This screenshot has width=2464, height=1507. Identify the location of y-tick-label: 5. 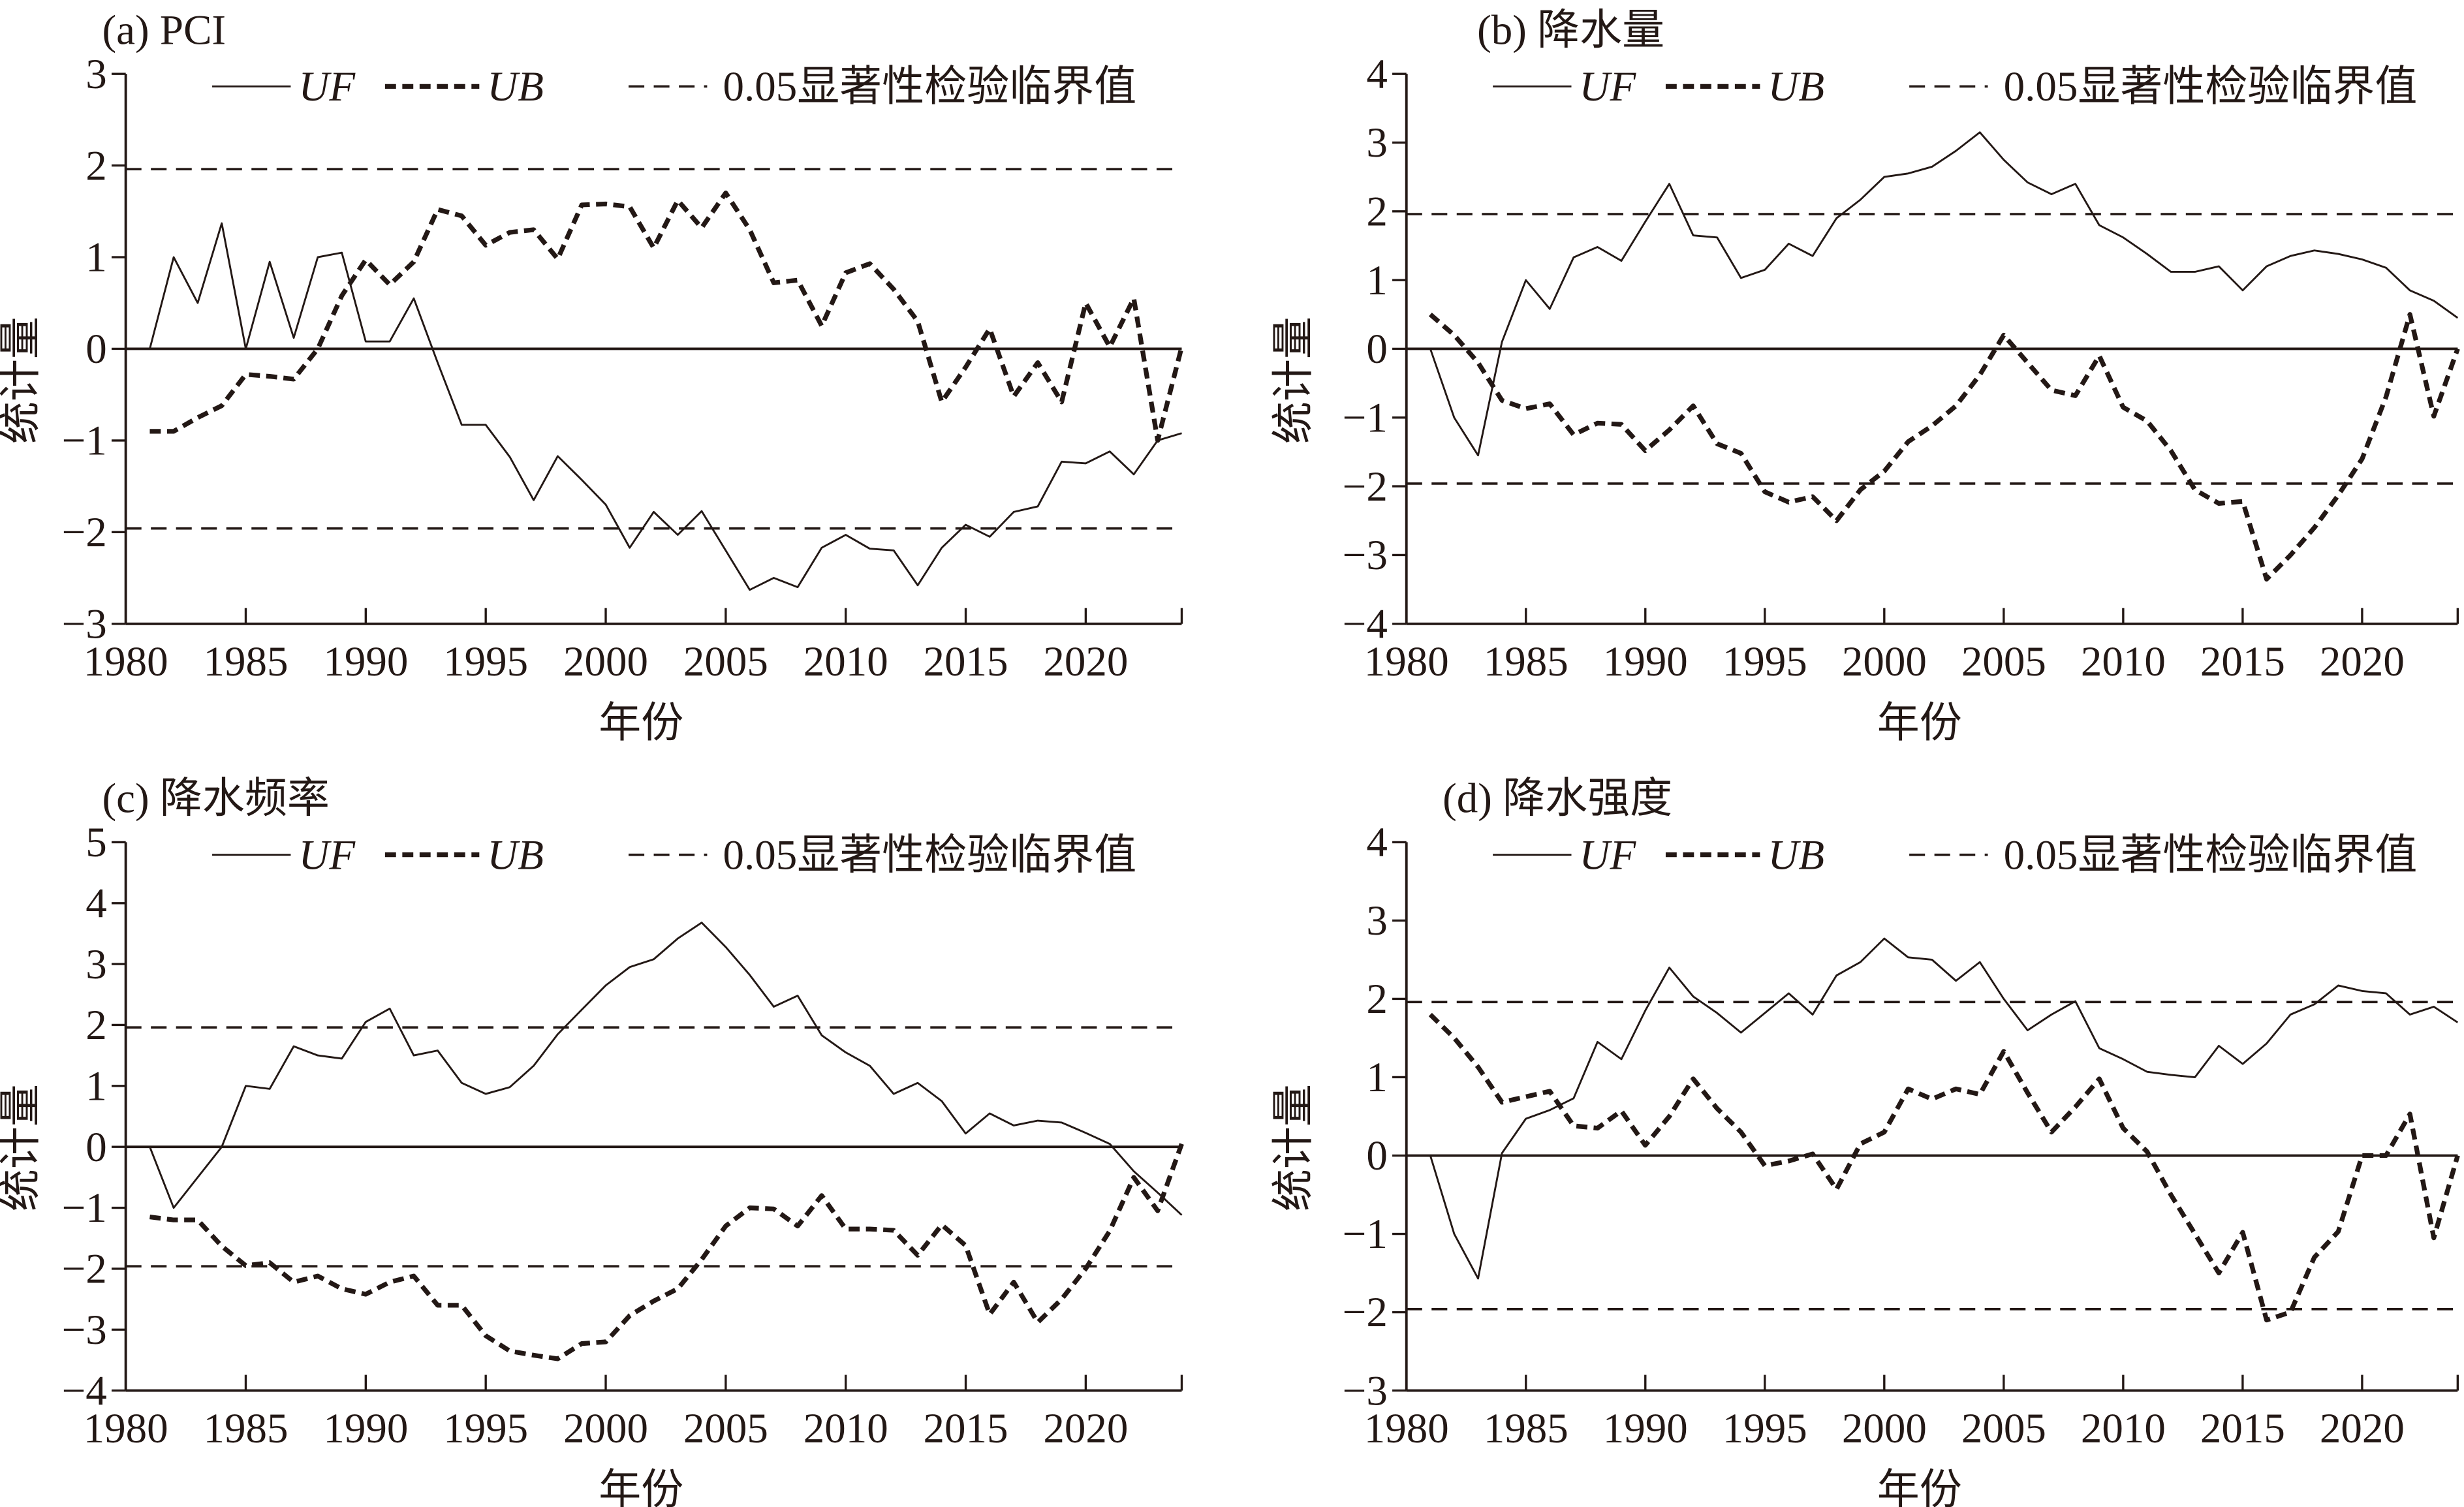
(96, 842).